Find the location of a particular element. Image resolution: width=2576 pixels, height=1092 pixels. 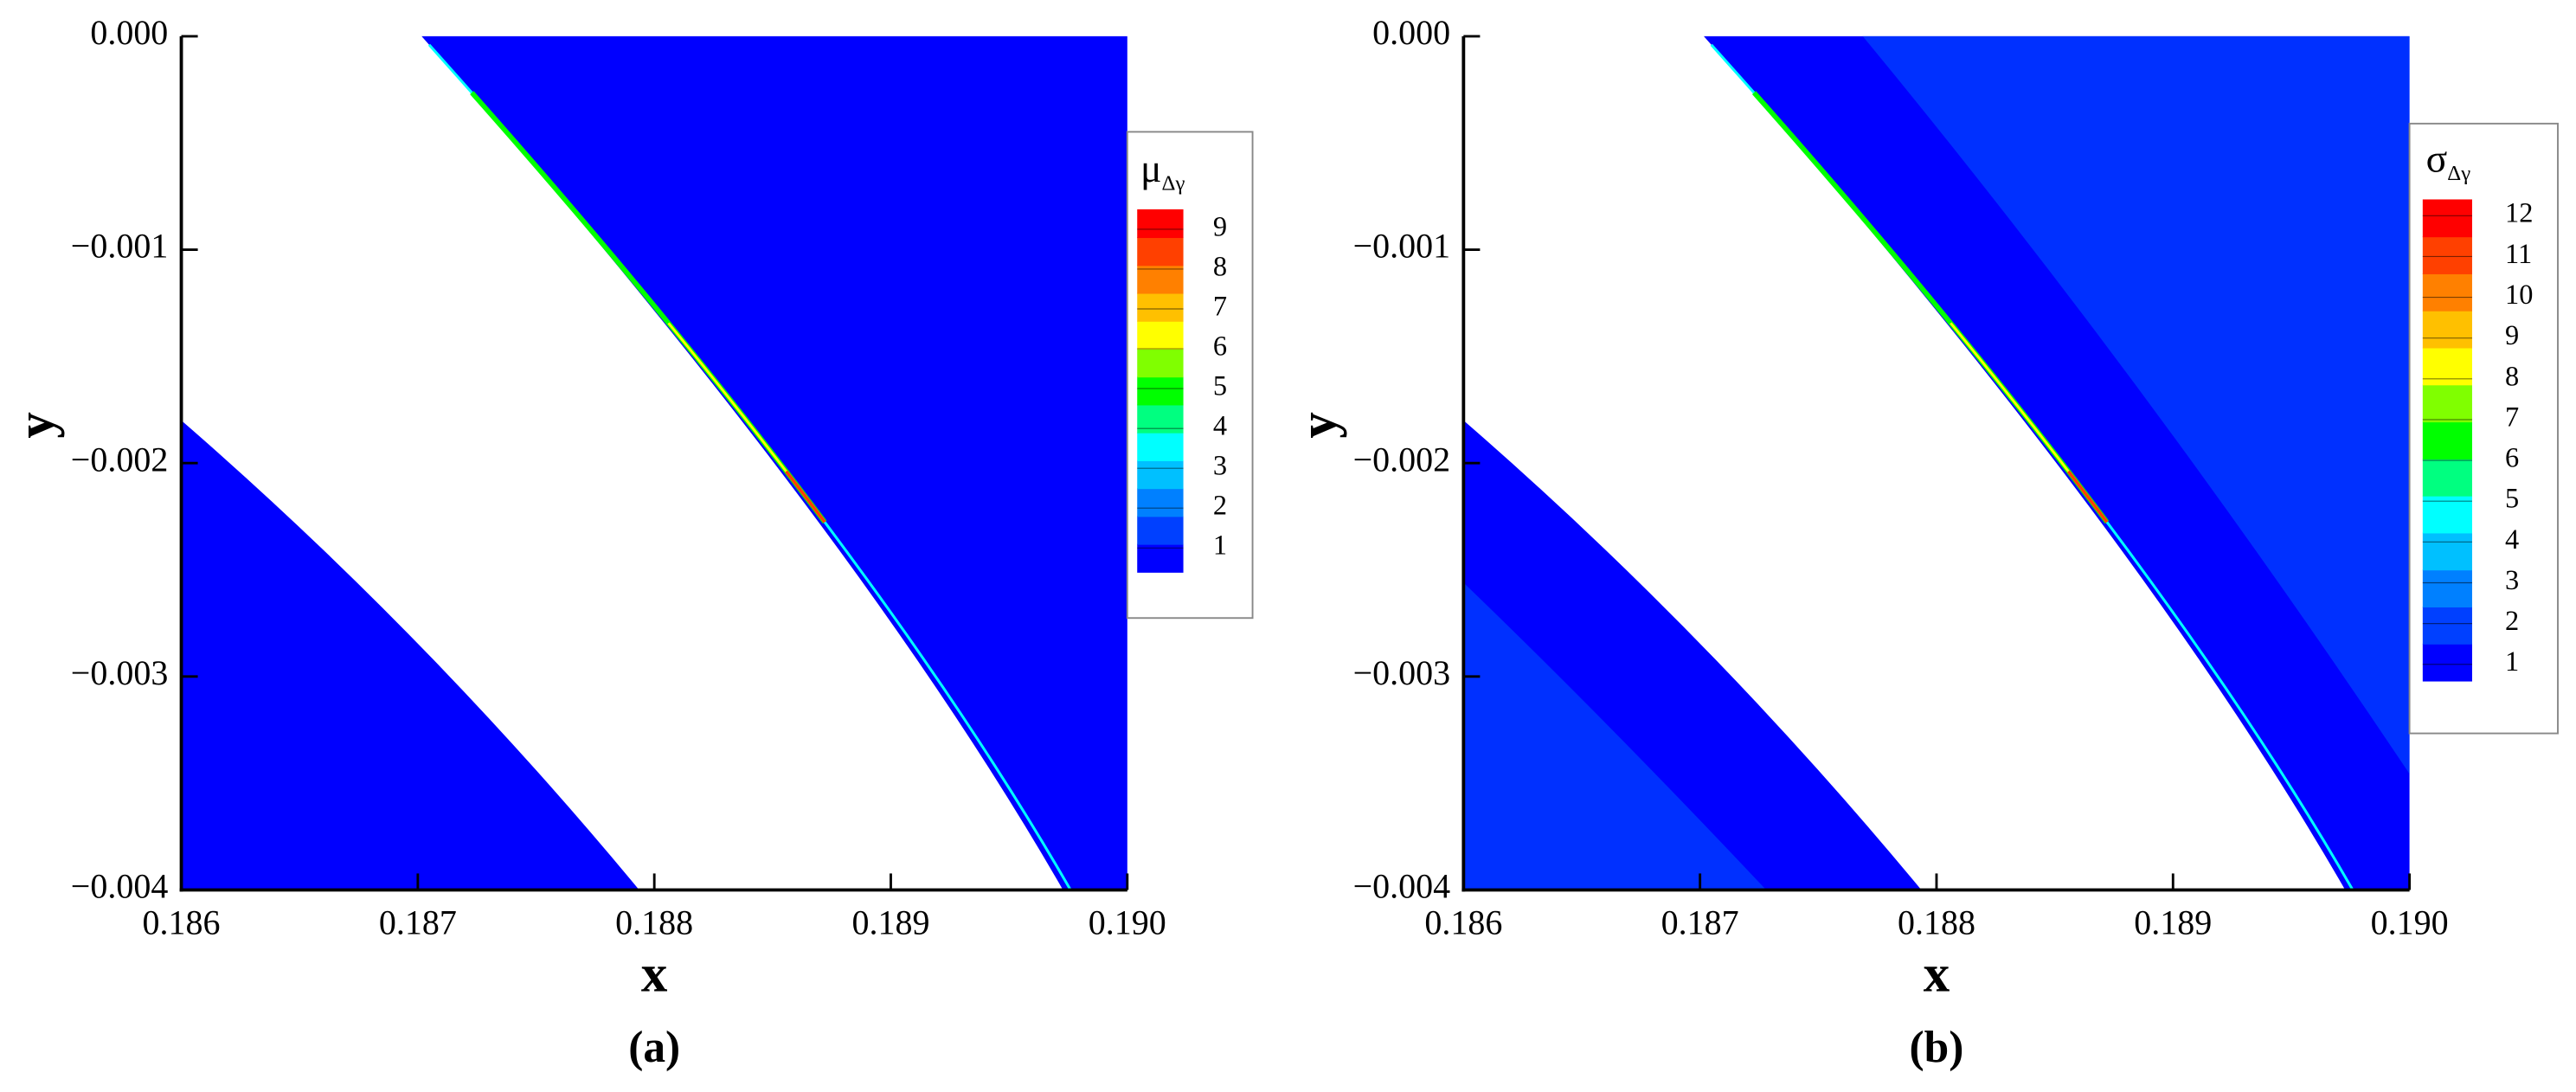

caption: (a) is located at coordinates (654, 1047).